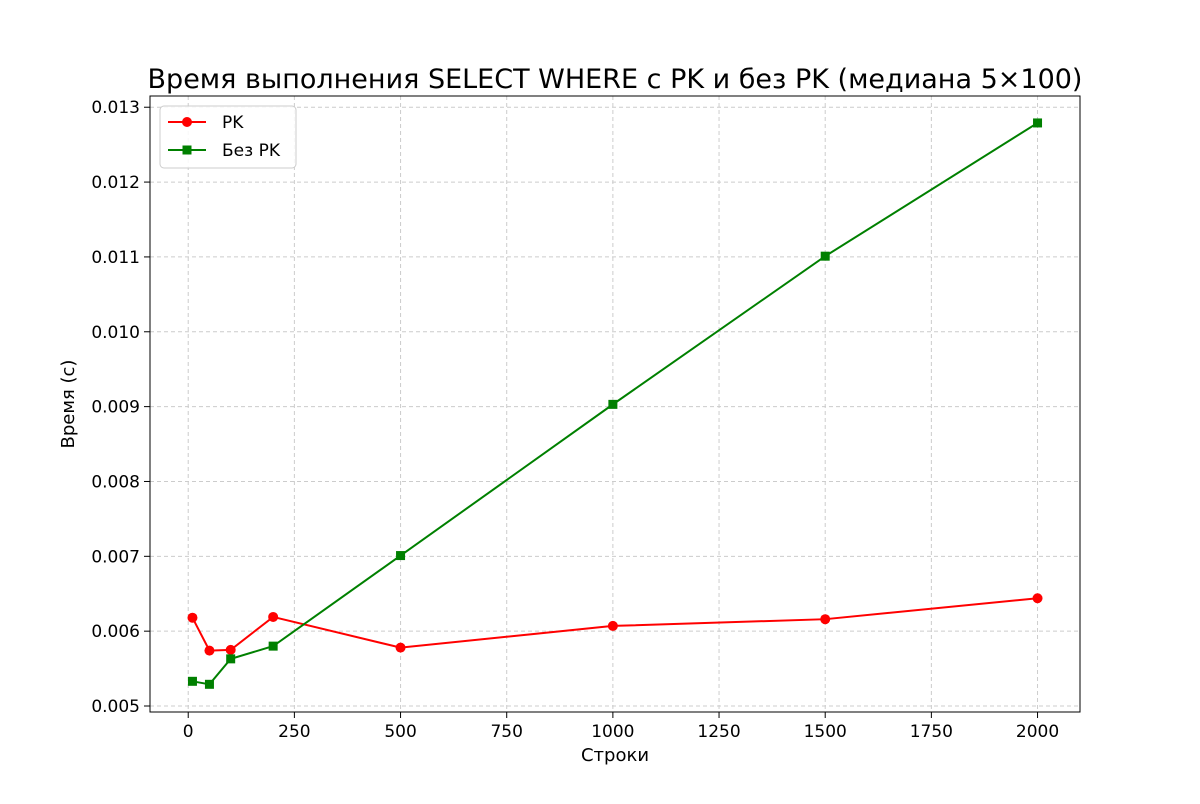  Describe the element at coordinates (228, 137) in the screenshot. I see `legend: PK Без PK` at that location.